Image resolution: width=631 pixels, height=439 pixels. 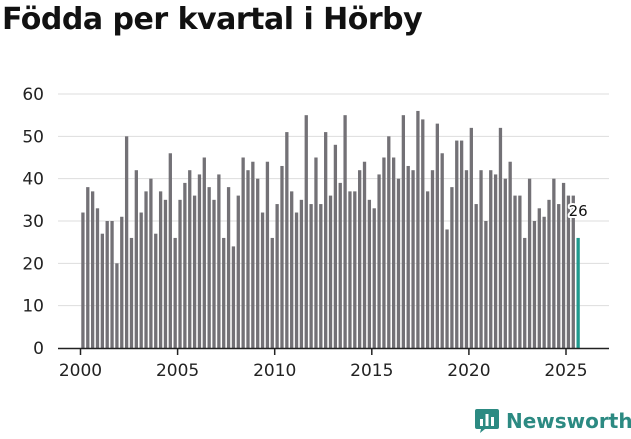 I want to click on y-tick-label: 0, so click(x=38, y=349).